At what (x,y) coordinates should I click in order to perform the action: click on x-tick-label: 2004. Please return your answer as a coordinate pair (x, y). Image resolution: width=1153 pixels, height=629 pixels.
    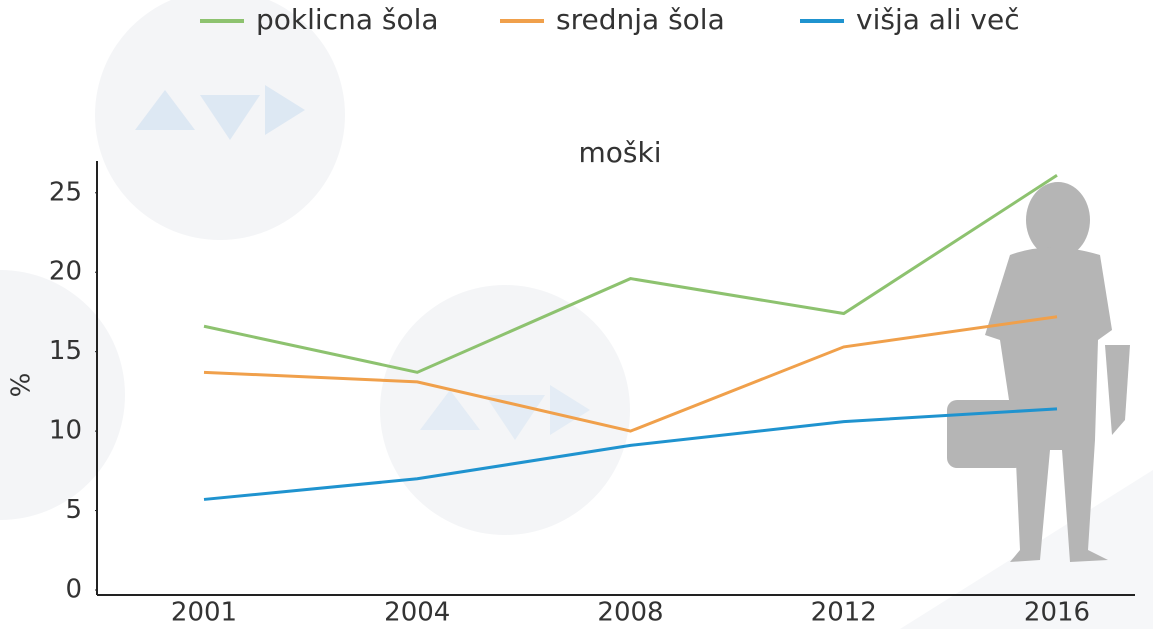
    Looking at the image, I should click on (417, 613).